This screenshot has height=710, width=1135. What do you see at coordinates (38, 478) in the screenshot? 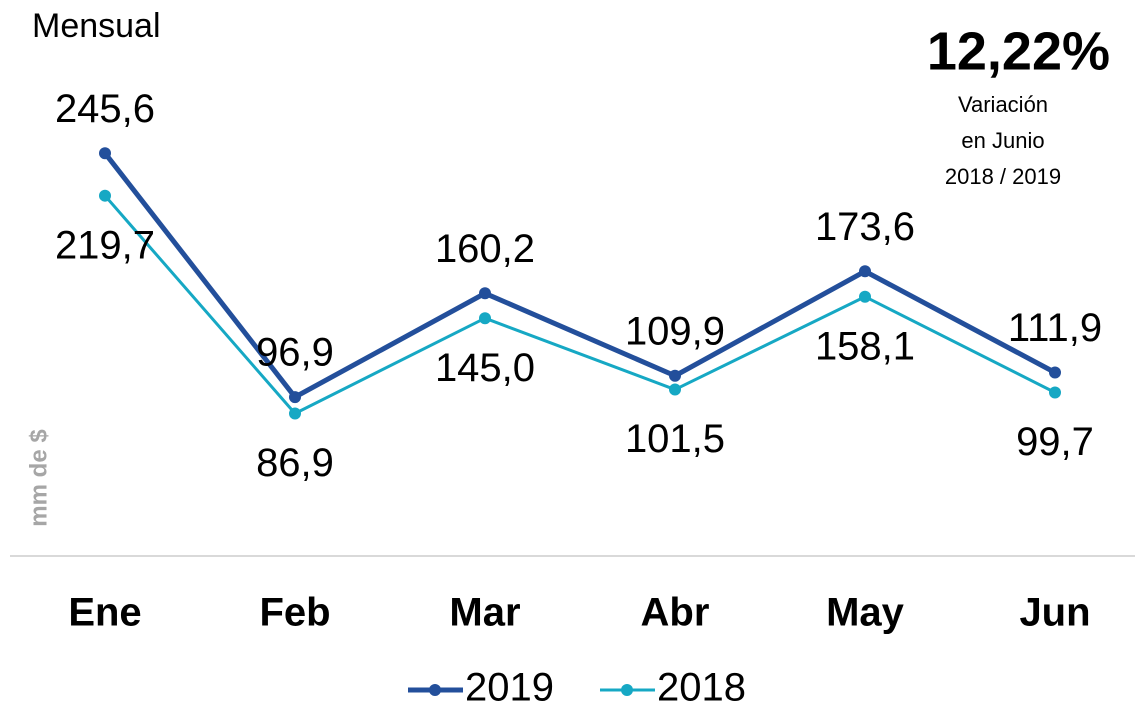
I see `y-axis-label: mm de $` at bounding box center [38, 478].